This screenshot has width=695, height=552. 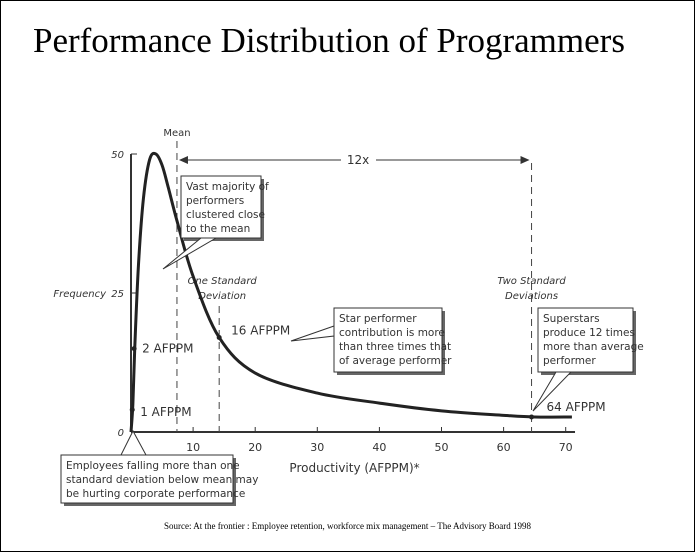 What do you see at coordinates (80, 294) in the screenshot?
I see `y-axis-label: Frequency` at bounding box center [80, 294].